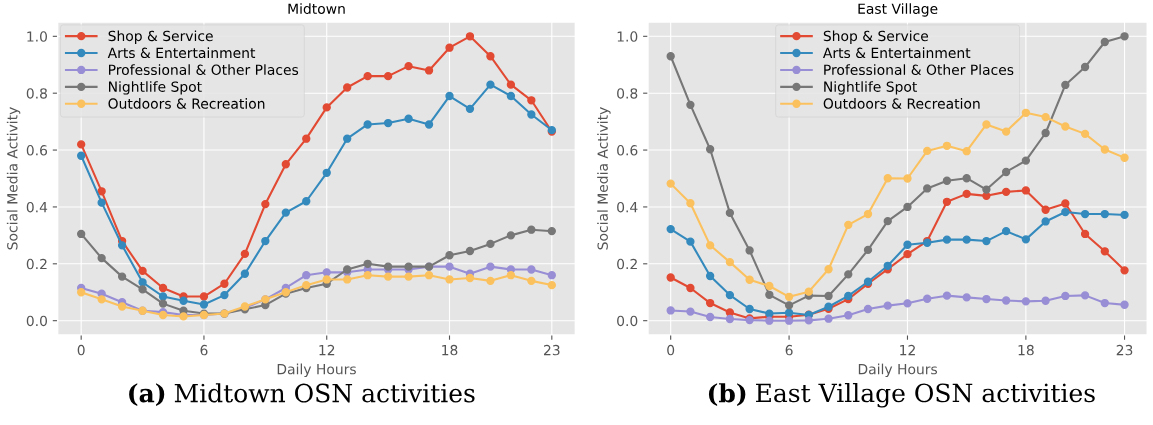 This screenshot has width=1153, height=425. What do you see at coordinates (302, 395) in the screenshot?
I see `text: (a) Midtown OSN activities` at bounding box center [302, 395].